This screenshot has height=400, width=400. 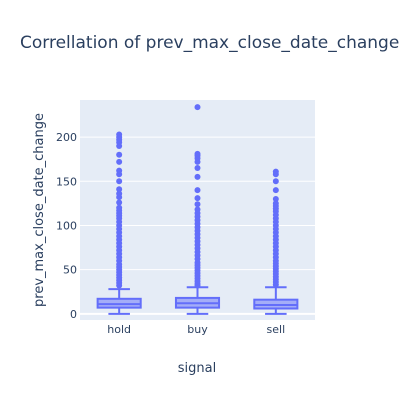 What do you see at coordinates (39, 210) in the screenshot?
I see `y-axis-title: prev_max_close_date_change` at bounding box center [39, 210].